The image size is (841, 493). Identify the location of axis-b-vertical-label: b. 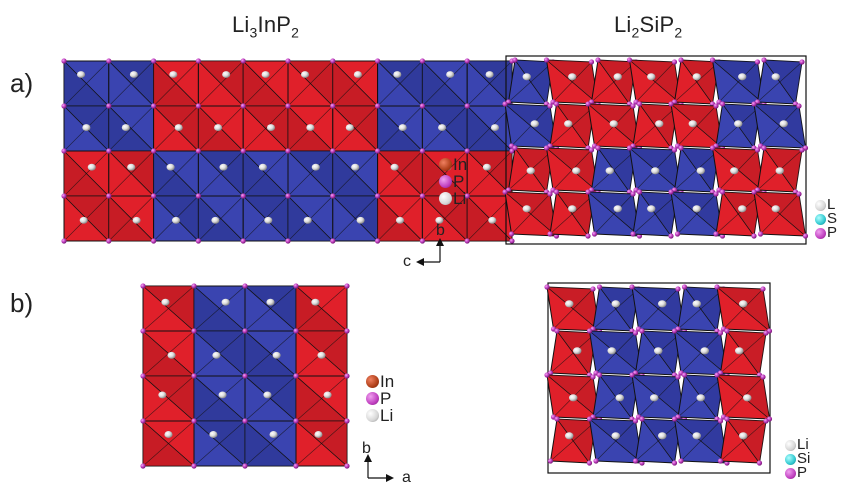
(366, 448).